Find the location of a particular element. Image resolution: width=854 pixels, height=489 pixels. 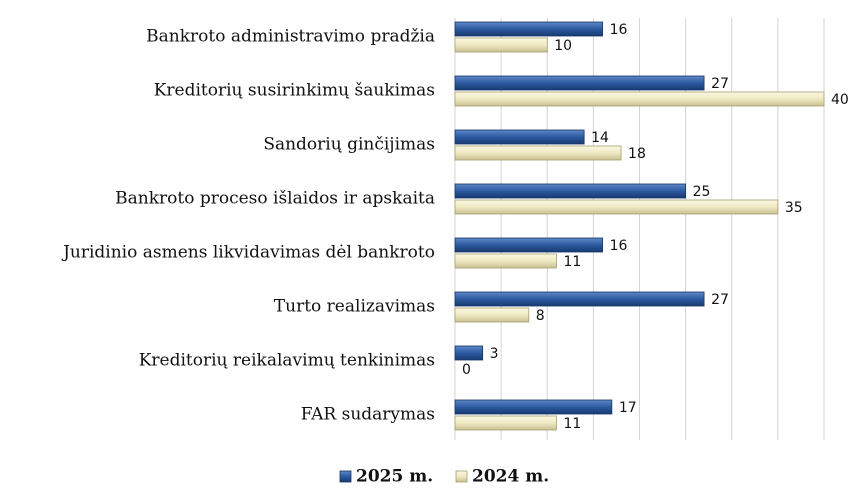

category-label: Turto realizavimas is located at coordinates (354, 307).